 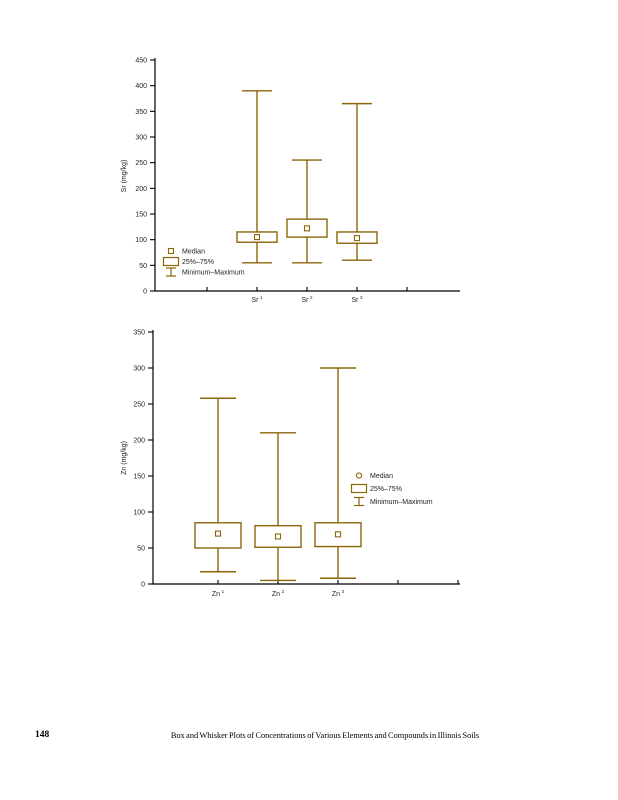 What do you see at coordinates (307, 299) in the screenshot?
I see `category-label-sr-2: Sr 2` at bounding box center [307, 299].